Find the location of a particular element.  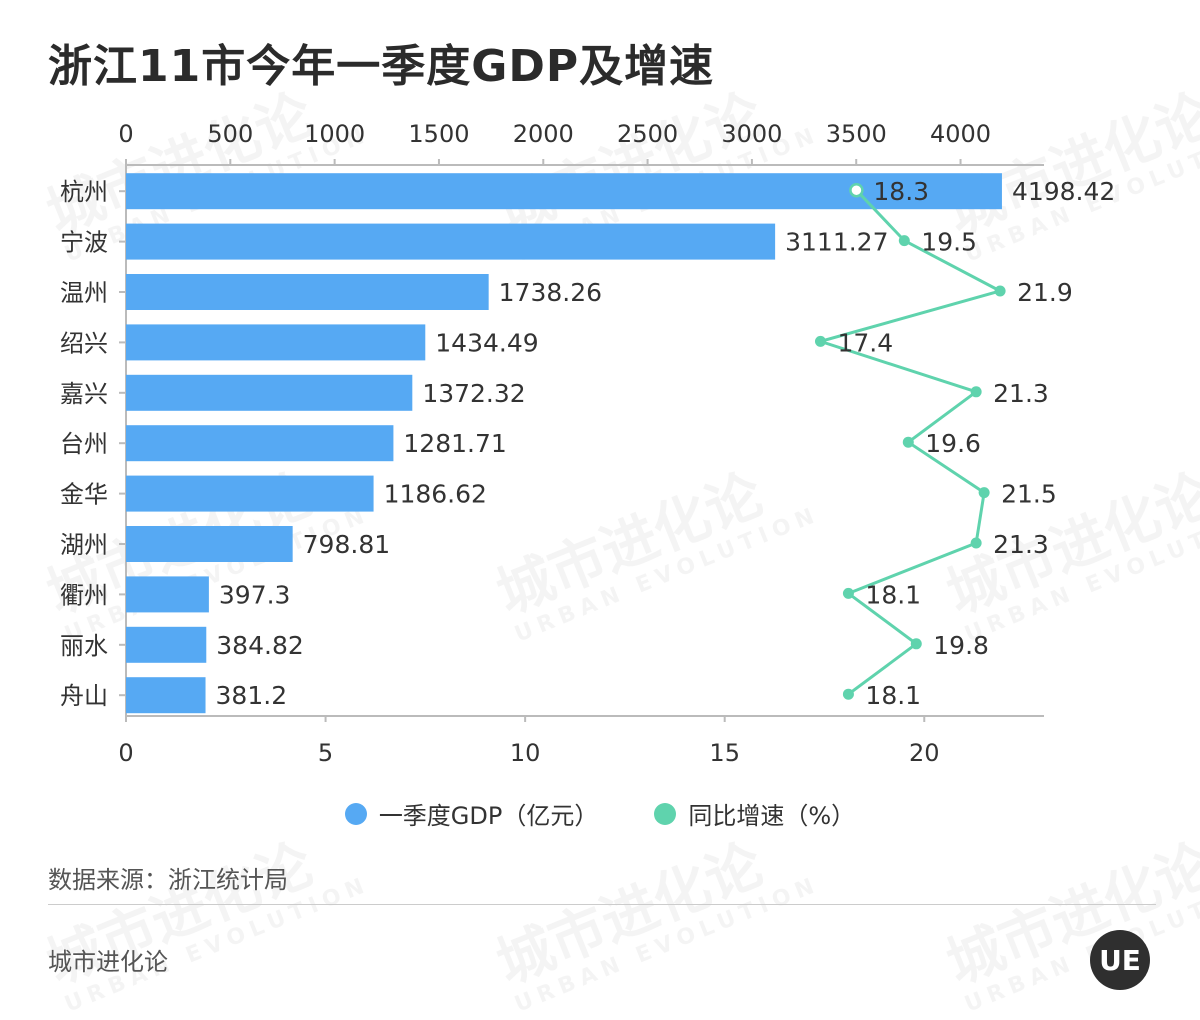

brand-logo: UE is located at coordinates (1120, 960).